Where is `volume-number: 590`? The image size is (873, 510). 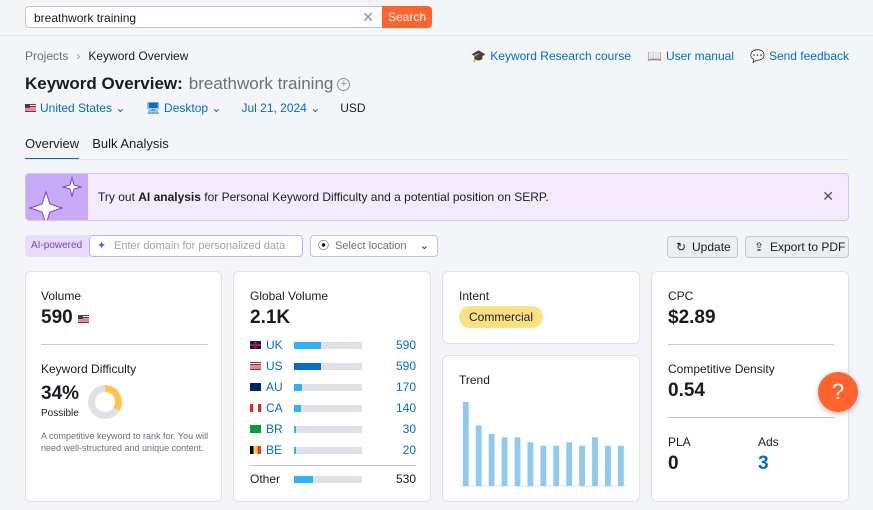
volume-number: 590 is located at coordinates (57, 317).